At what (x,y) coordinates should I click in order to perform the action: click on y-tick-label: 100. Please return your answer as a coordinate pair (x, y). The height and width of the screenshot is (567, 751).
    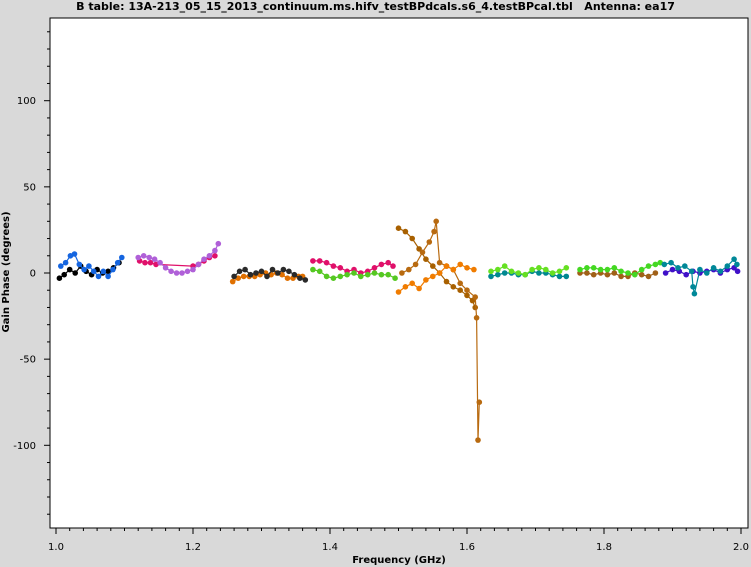
    Looking at the image, I should click on (26, 101).